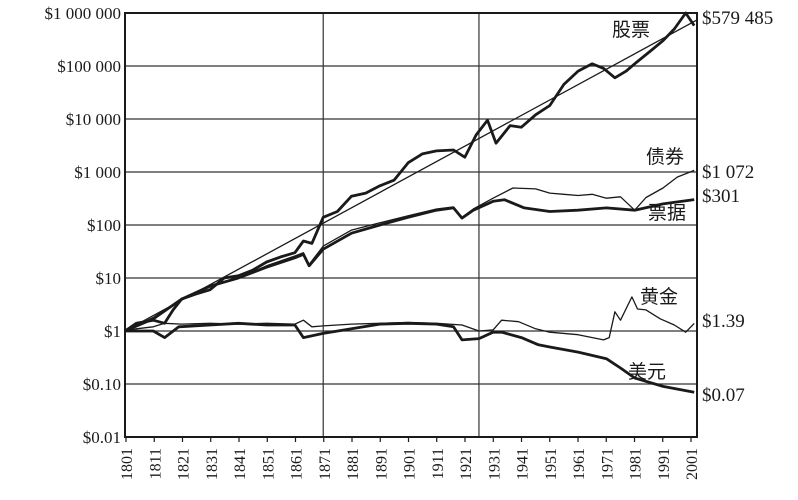 Image resolution: width=798 pixels, height=500 pixels. What do you see at coordinates (723, 395) in the screenshot?
I see `dollar-end-value: $0.07` at bounding box center [723, 395].